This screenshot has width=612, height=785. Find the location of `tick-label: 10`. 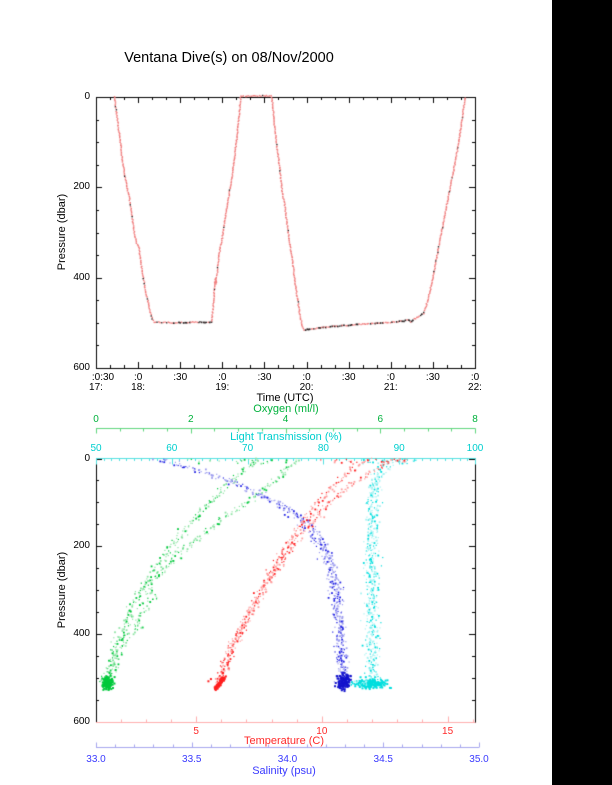

tick-label: 10 is located at coordinates (322, 731).